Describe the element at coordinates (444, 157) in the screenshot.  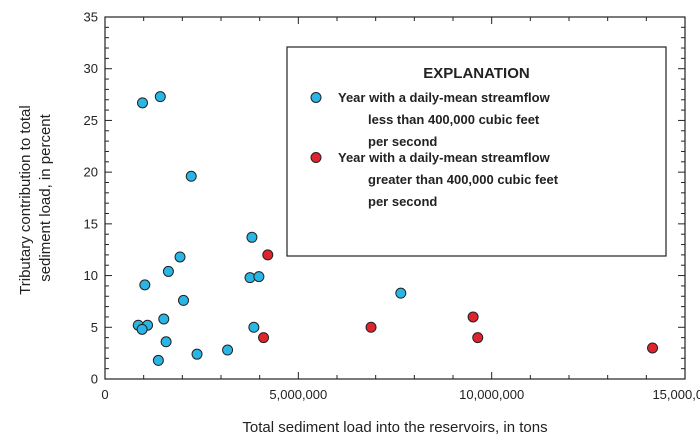
I see `legend-entry-red-line-1: Year with a daily-mean streamflow` at that location.